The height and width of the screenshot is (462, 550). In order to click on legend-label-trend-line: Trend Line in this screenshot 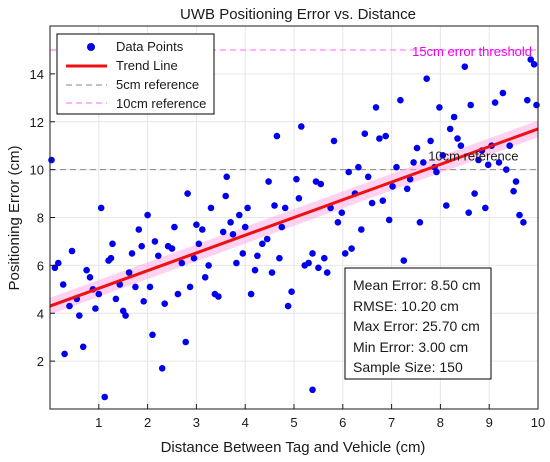, I will do `click(147, 65)`.